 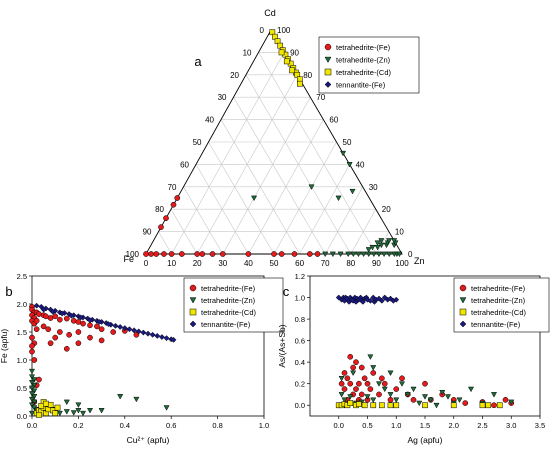 I want to click on legend-box, so click(x=501, y=305).